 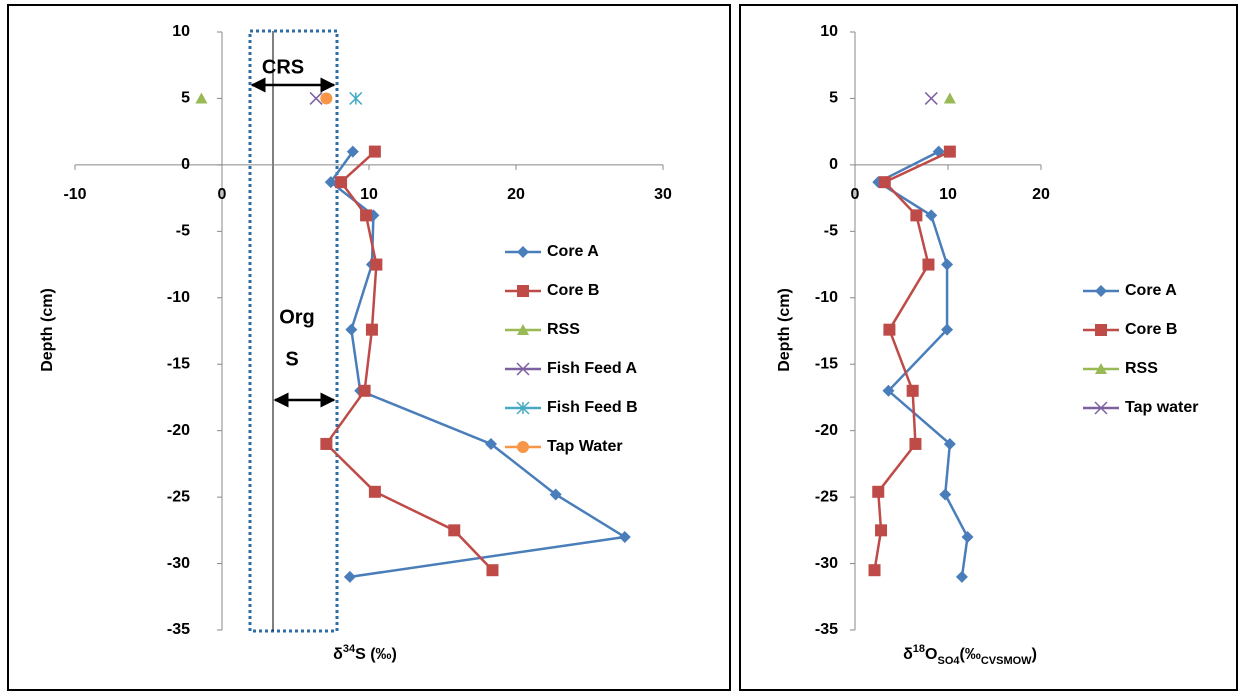 I want to click on y-tick-label: -5, so click(x=183, y=231).